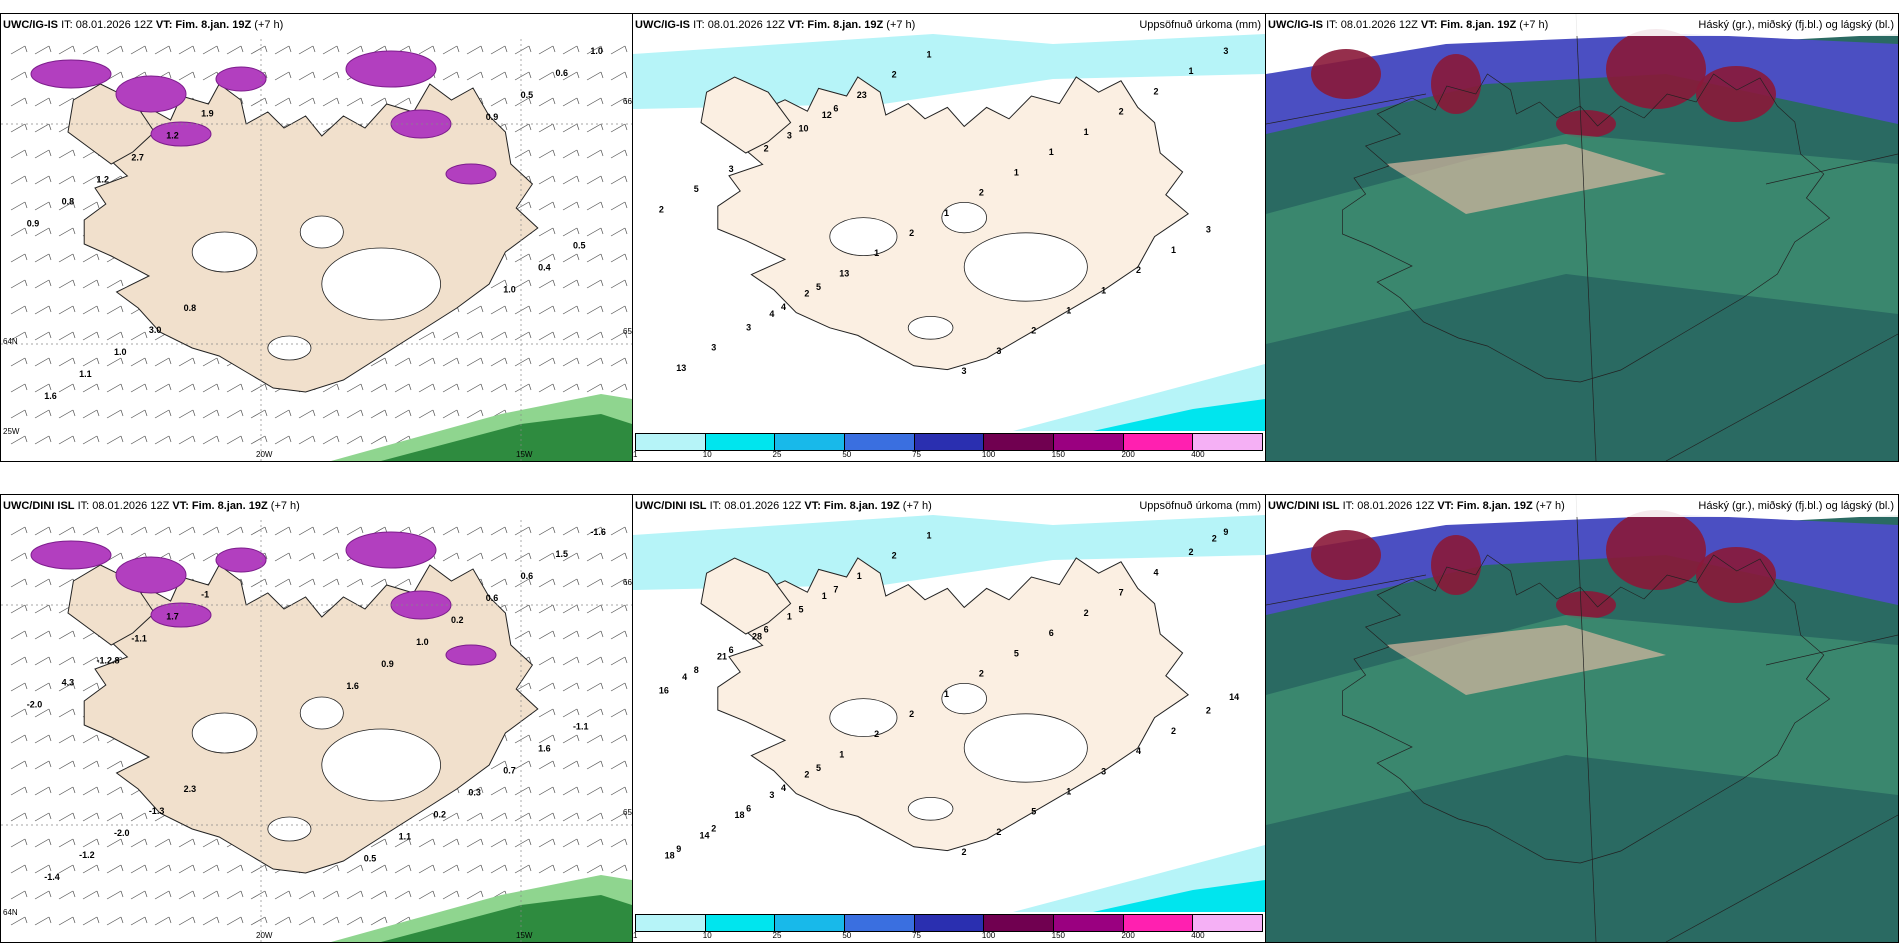 Image resolution: width=1900 pixels, height=950 pixels. What do you see at coordinates (949, 442) in the screenshot?
I see `colorbar-scale` at bounding box center [949, 442].